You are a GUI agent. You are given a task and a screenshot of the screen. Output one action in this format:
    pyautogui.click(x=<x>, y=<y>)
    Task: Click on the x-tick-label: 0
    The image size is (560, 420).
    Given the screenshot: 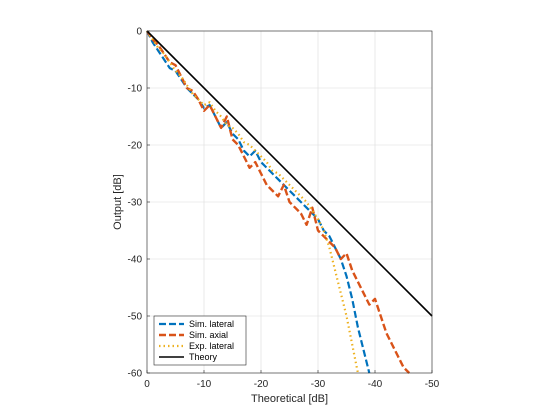 What is the action you would take?
    pyautogui.click(x=147, y=384)
    